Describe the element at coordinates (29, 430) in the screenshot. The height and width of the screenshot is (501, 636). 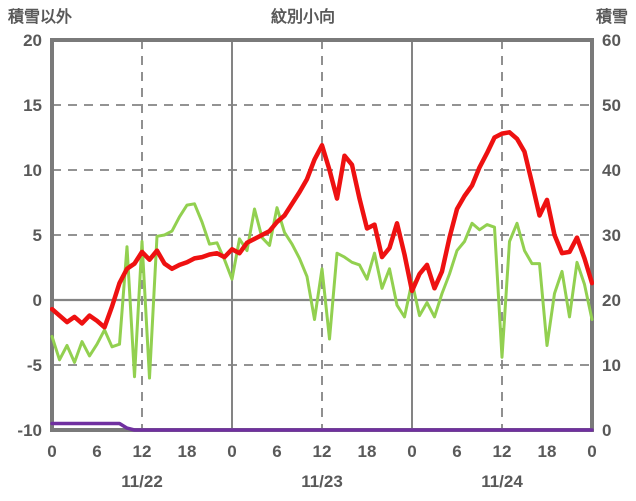
I see `left-axis-tick-label: -10` at that location.